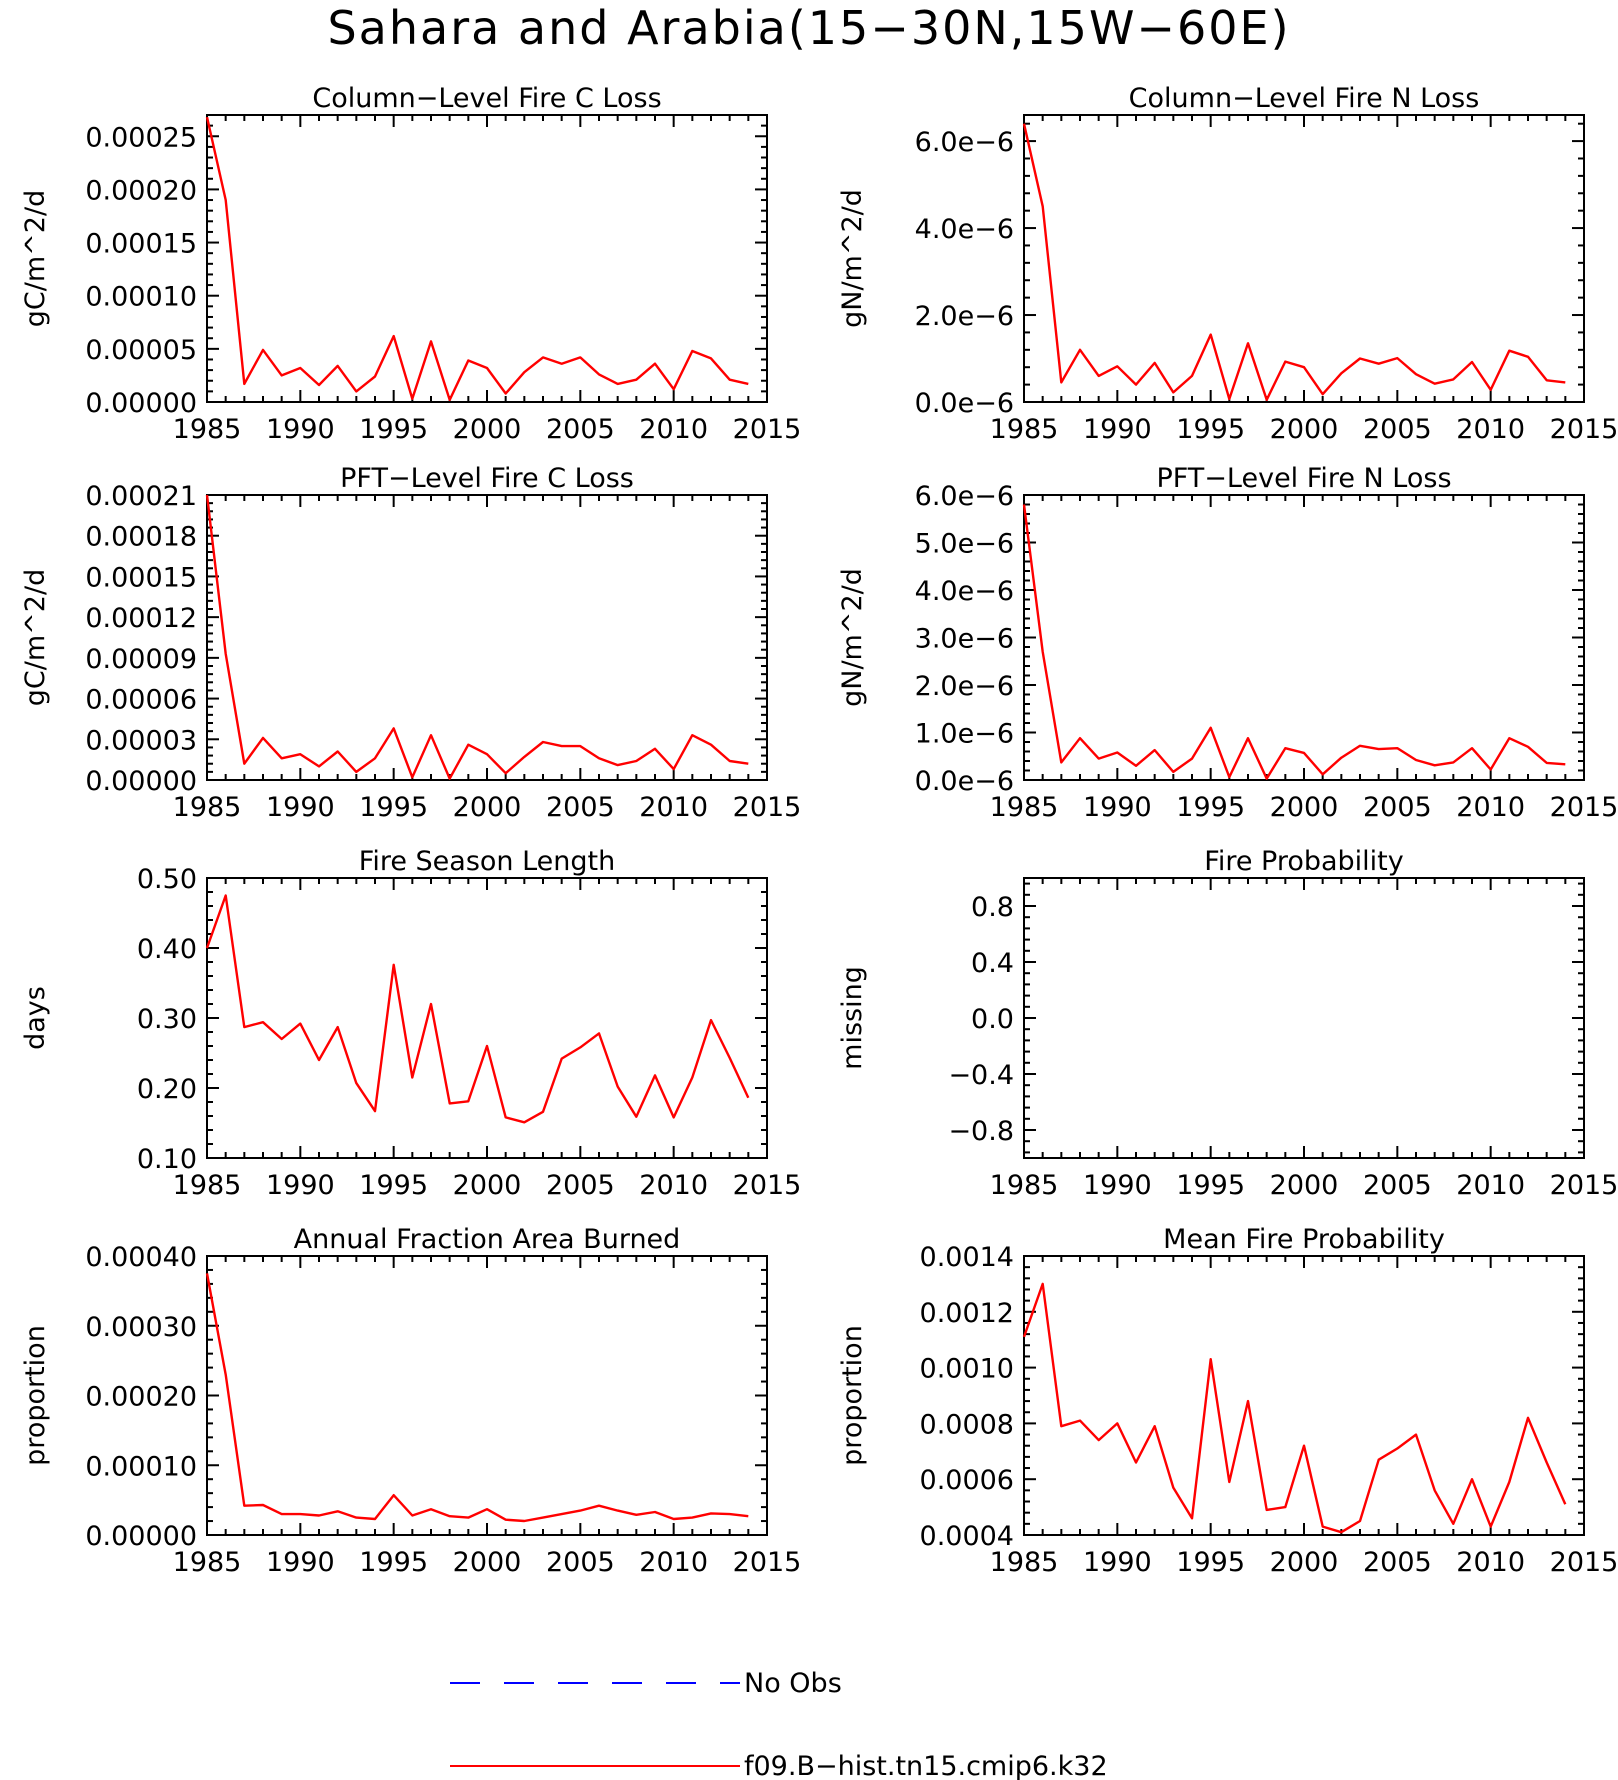 Image resolution: width=1618 pixels, height=1780 pixels. Describe the element at coordinates (767, 1562) in the screenshot. I see `panel-annual-fraction-area-burned-xtick-label: 2015` at that location.